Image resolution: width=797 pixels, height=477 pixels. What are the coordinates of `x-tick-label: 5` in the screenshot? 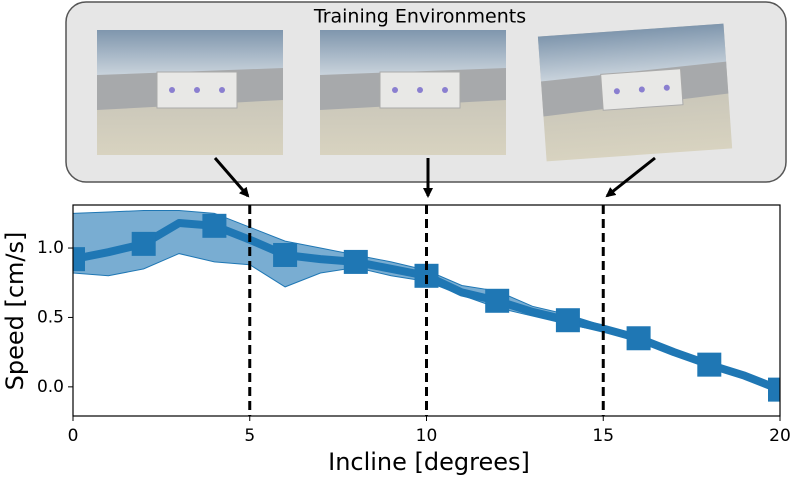 It's located at (249, 436).